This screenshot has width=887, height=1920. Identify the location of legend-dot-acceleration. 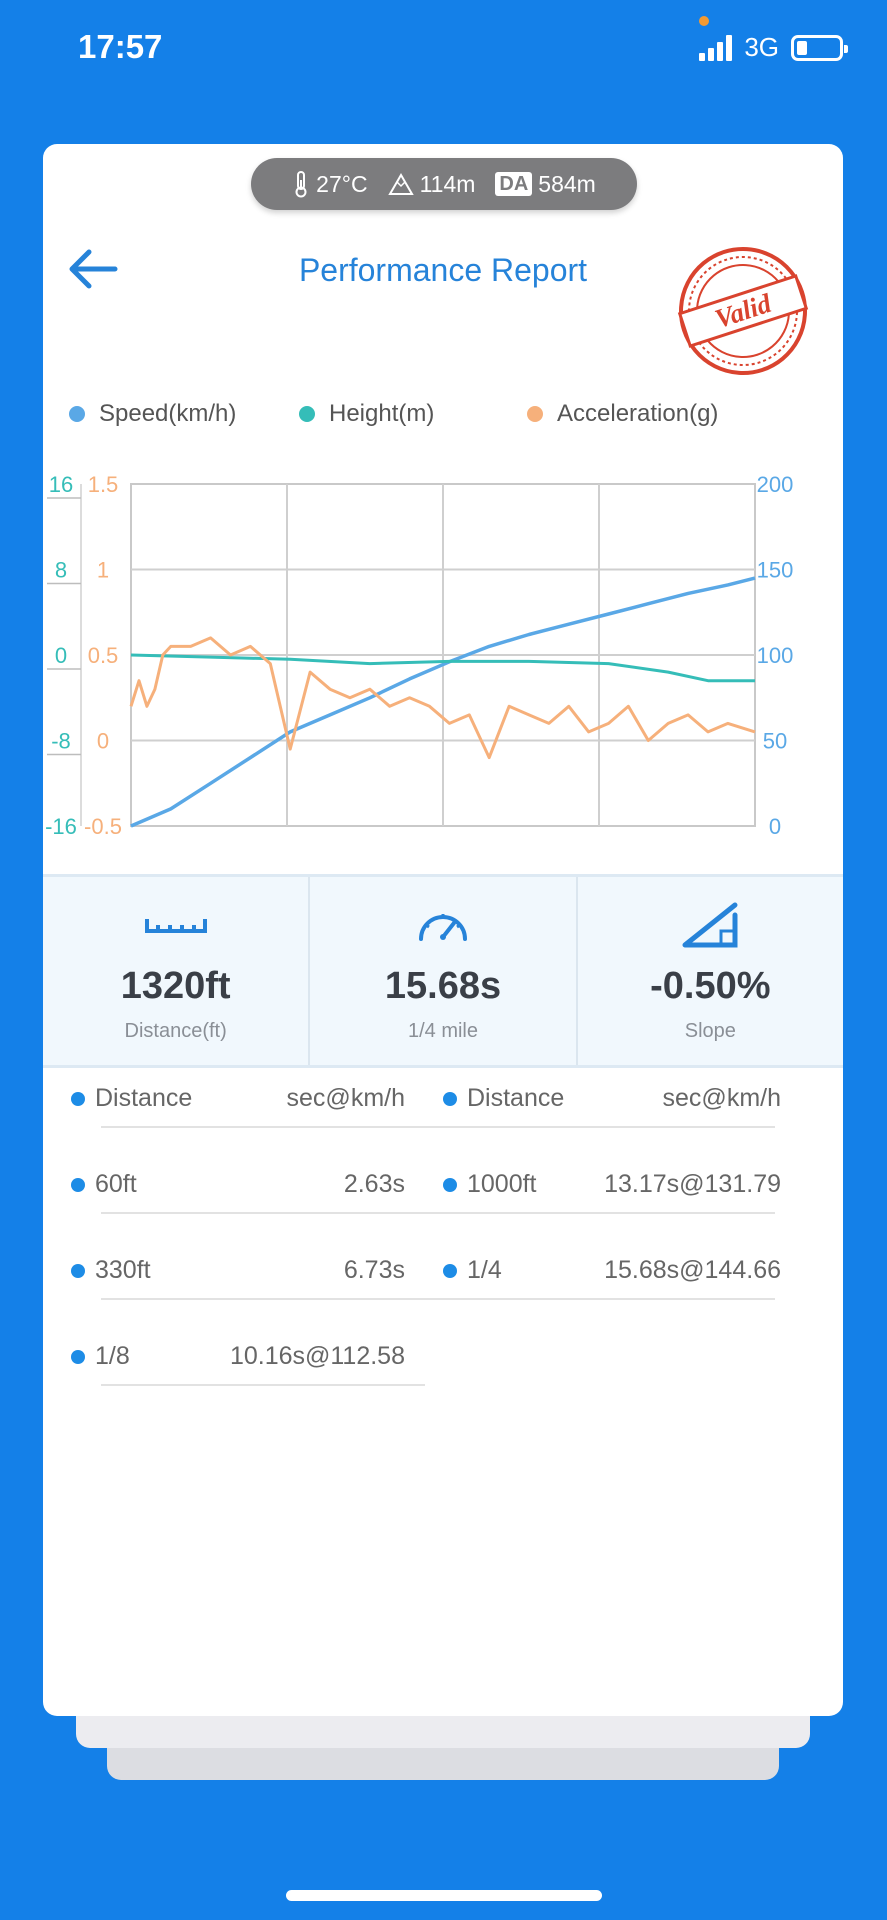
(535, 414).